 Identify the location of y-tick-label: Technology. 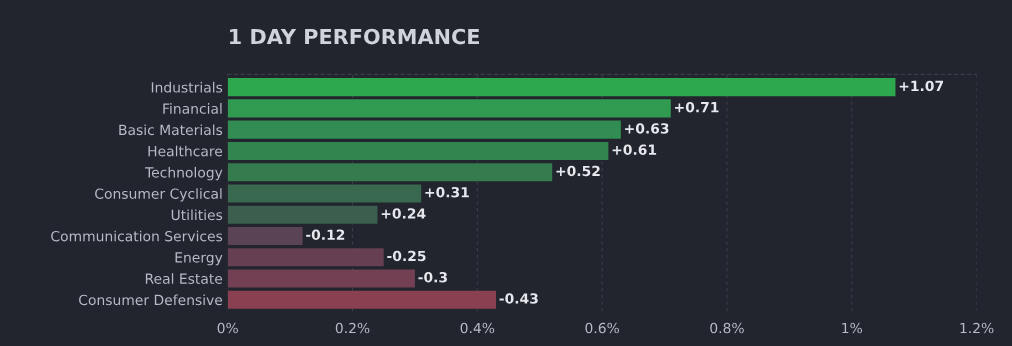
(184, 173).